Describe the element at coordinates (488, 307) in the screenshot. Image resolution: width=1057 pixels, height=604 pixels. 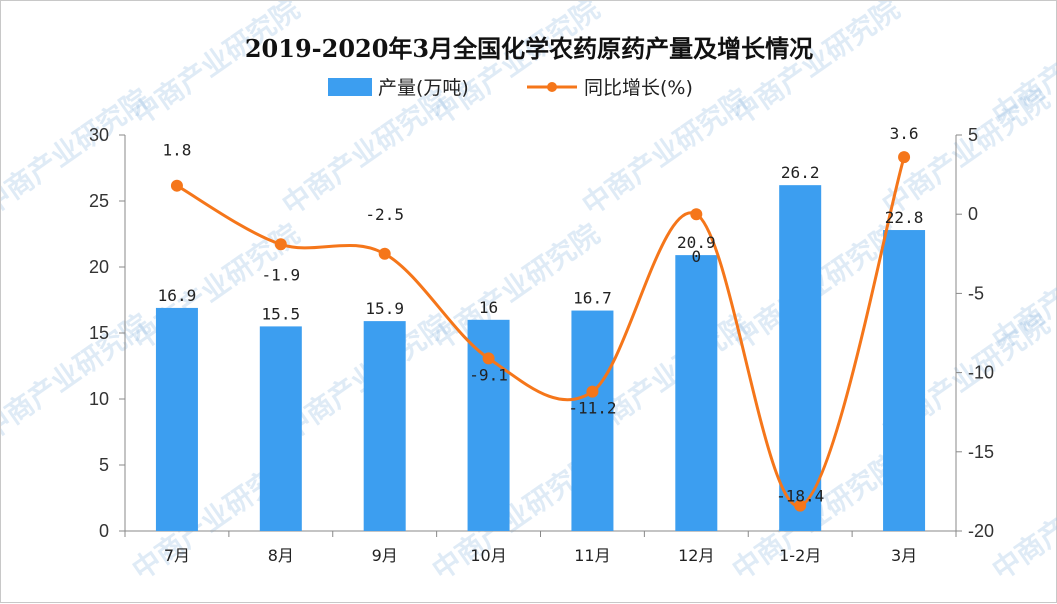
I see `bar-value-label: 16` at that location.